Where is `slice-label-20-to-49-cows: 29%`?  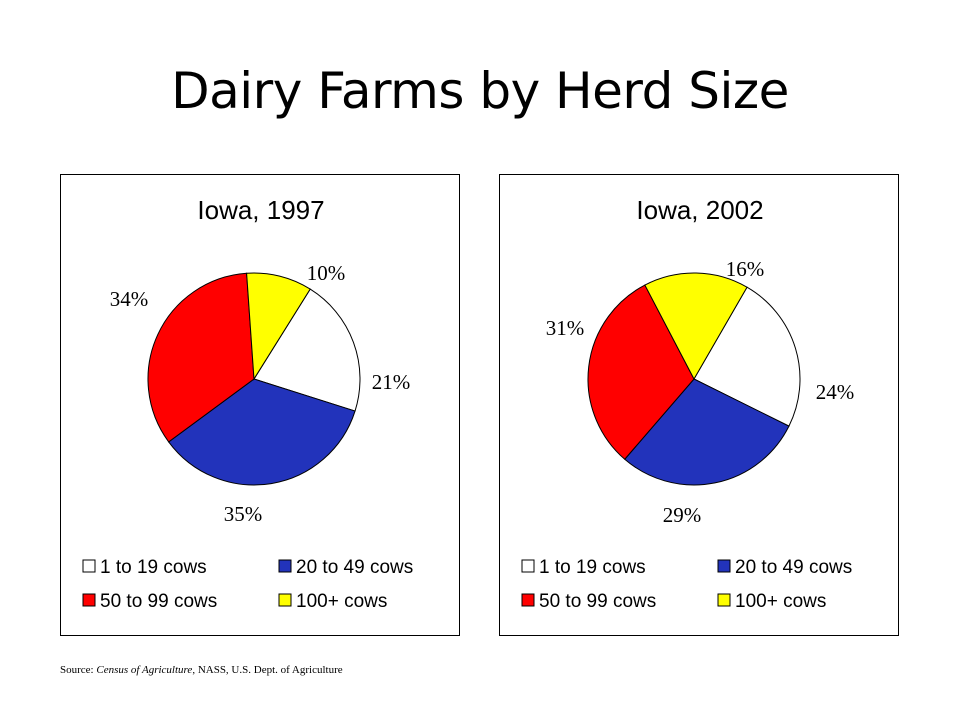 slice-label-20-to-49-cows: 29% is located at coordinates (682, 515).